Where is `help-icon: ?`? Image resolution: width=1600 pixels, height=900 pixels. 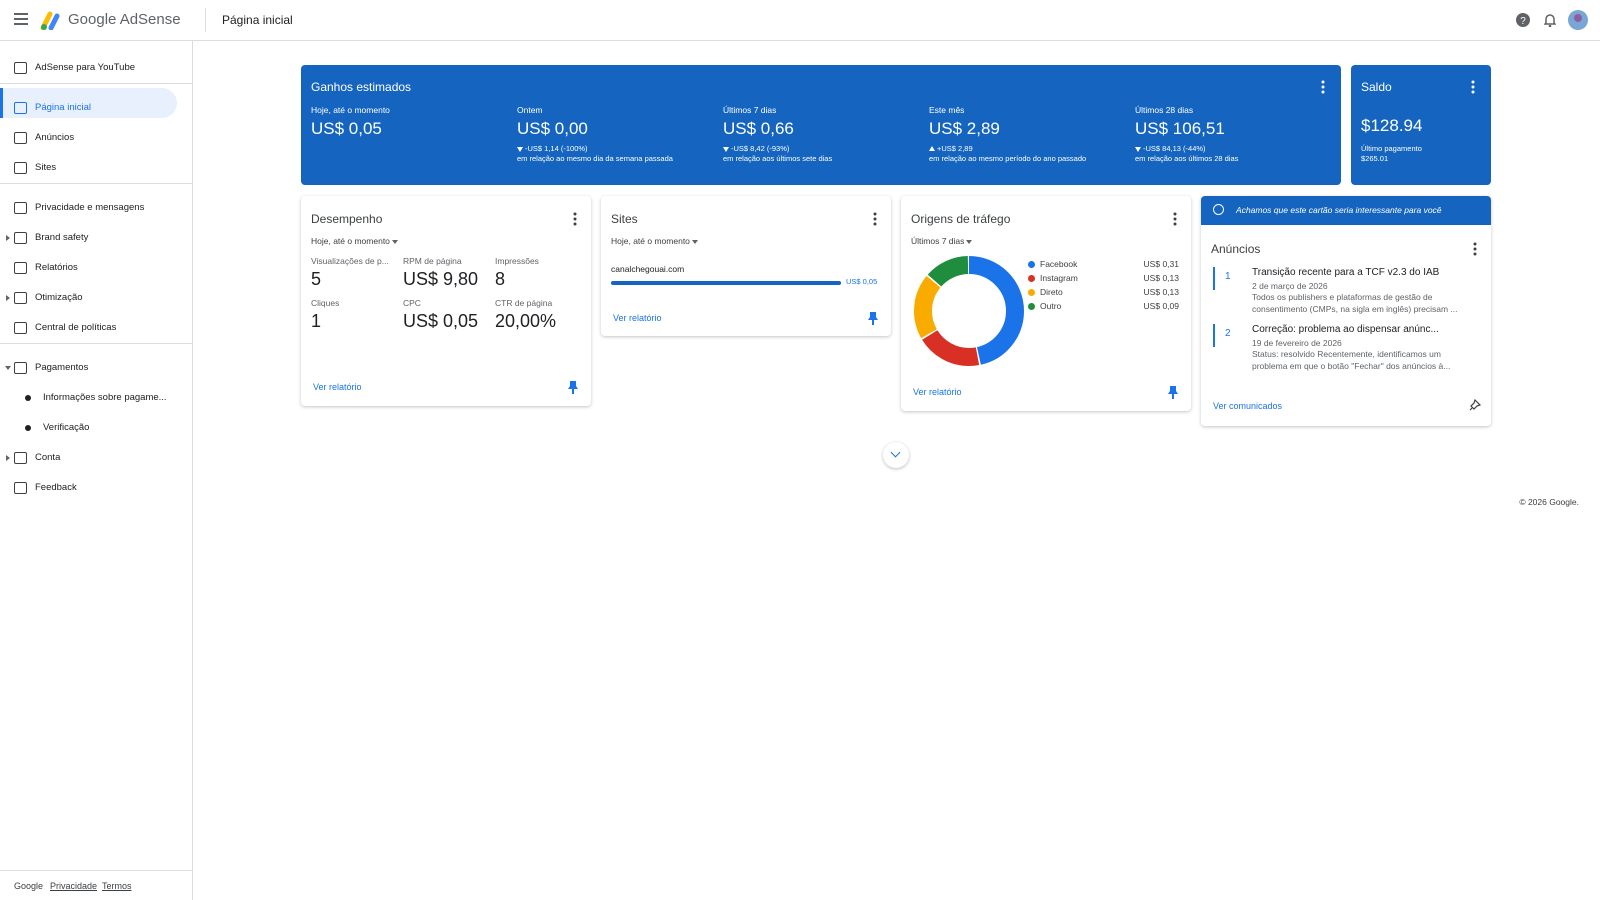 help-icon: ? is located at coordinates (1523, 20).